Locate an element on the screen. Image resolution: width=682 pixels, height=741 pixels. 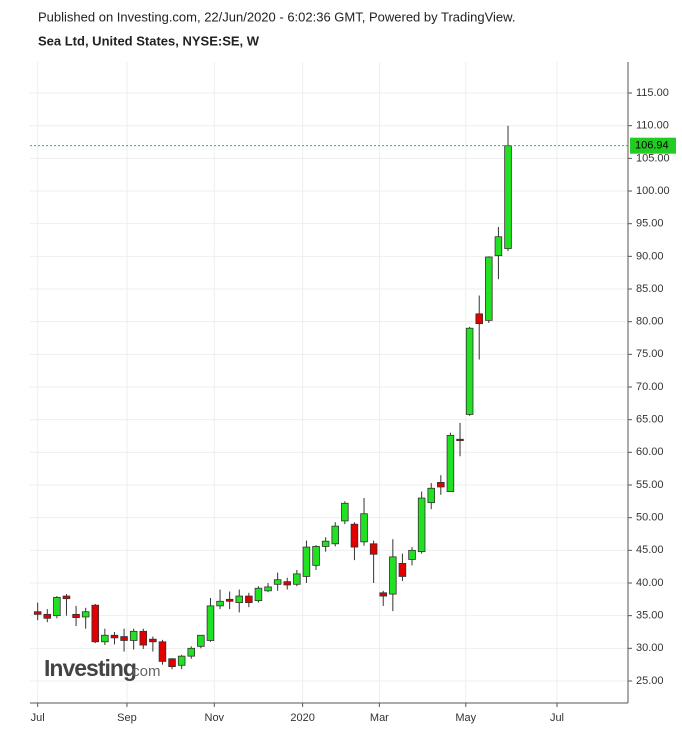
y-tick-label: 55.00 is located at coordinates (650, 485).